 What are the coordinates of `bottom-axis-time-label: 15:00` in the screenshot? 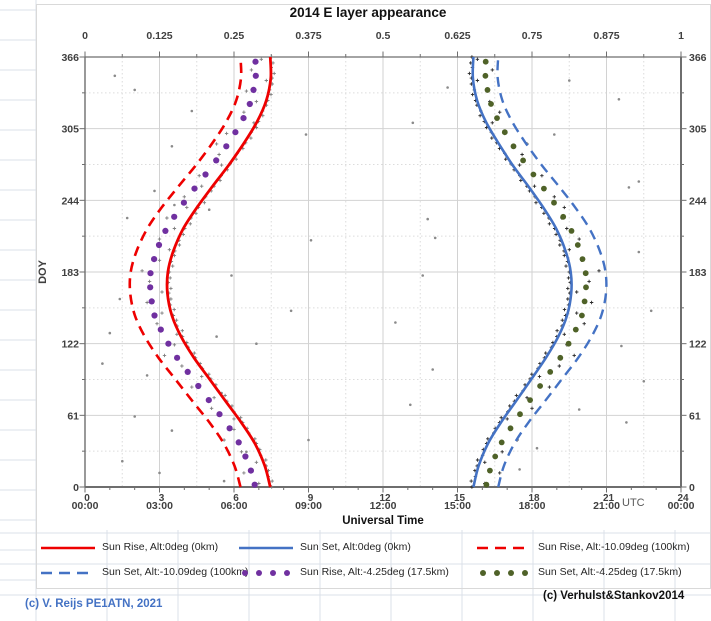 It's located at (457, 506).